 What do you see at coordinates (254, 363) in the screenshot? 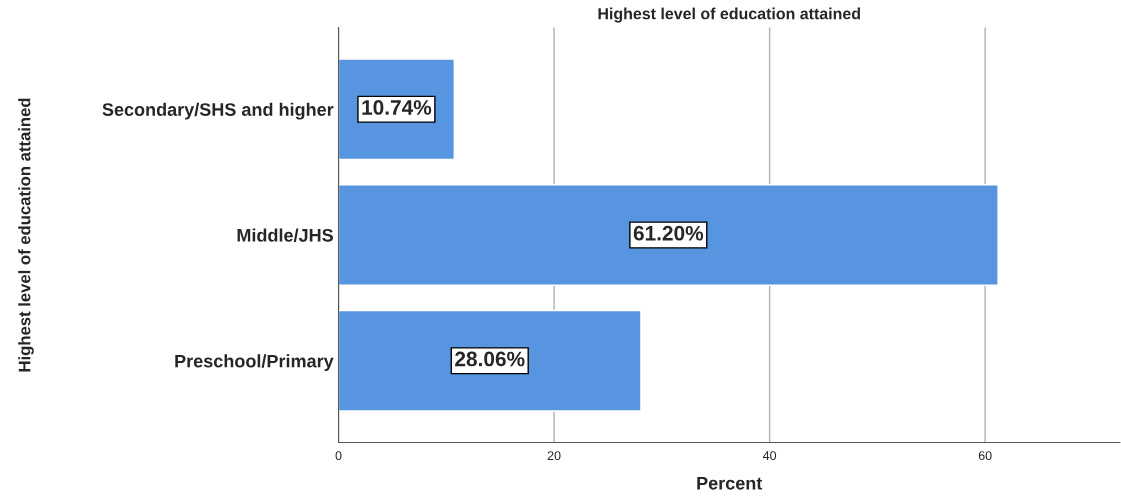
I see `y-tick-label: Preschool/Primary` at bounding box center [254, 363].